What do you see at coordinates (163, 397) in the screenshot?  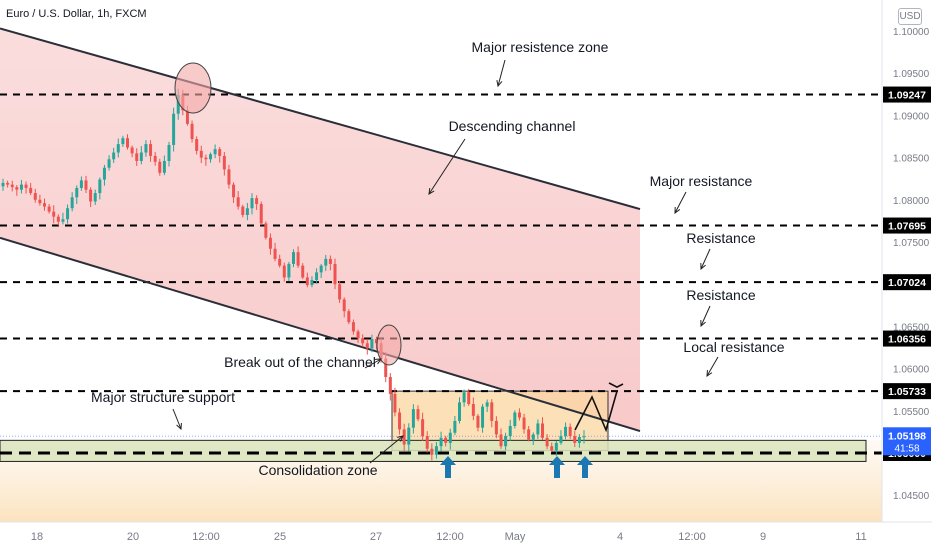 I see `label-major-structure-support: Major structure support` at bounding box center [163, 397].